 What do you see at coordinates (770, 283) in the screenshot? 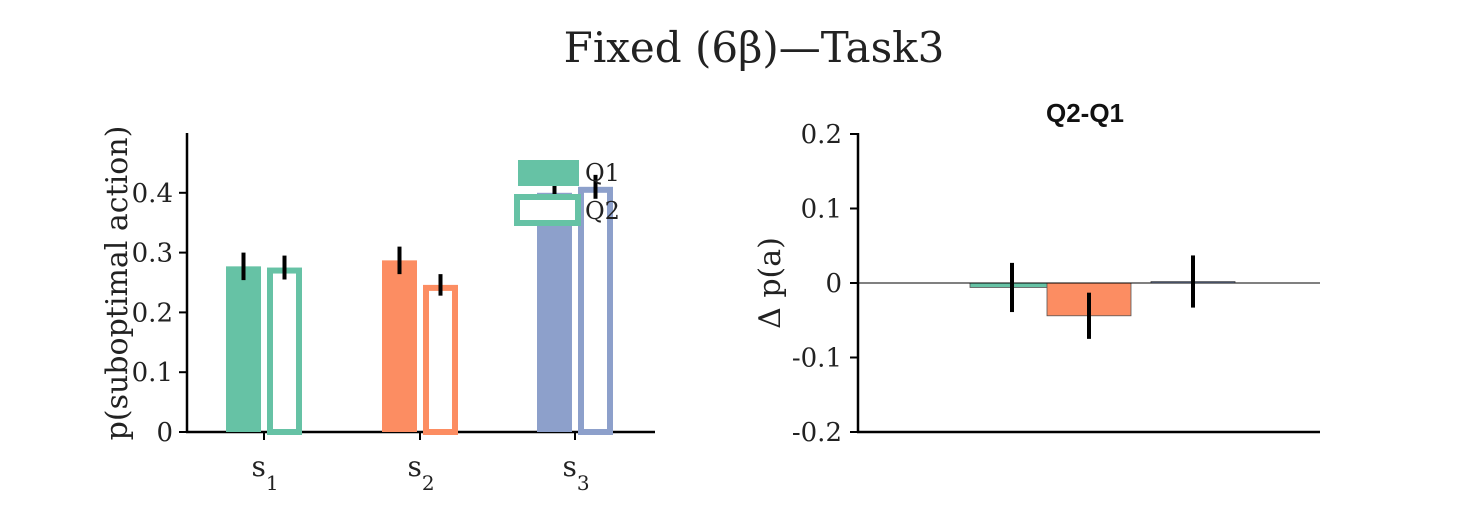
I see `right-y-axis-label: Δ p(a)` at bounding box center [770, 283].